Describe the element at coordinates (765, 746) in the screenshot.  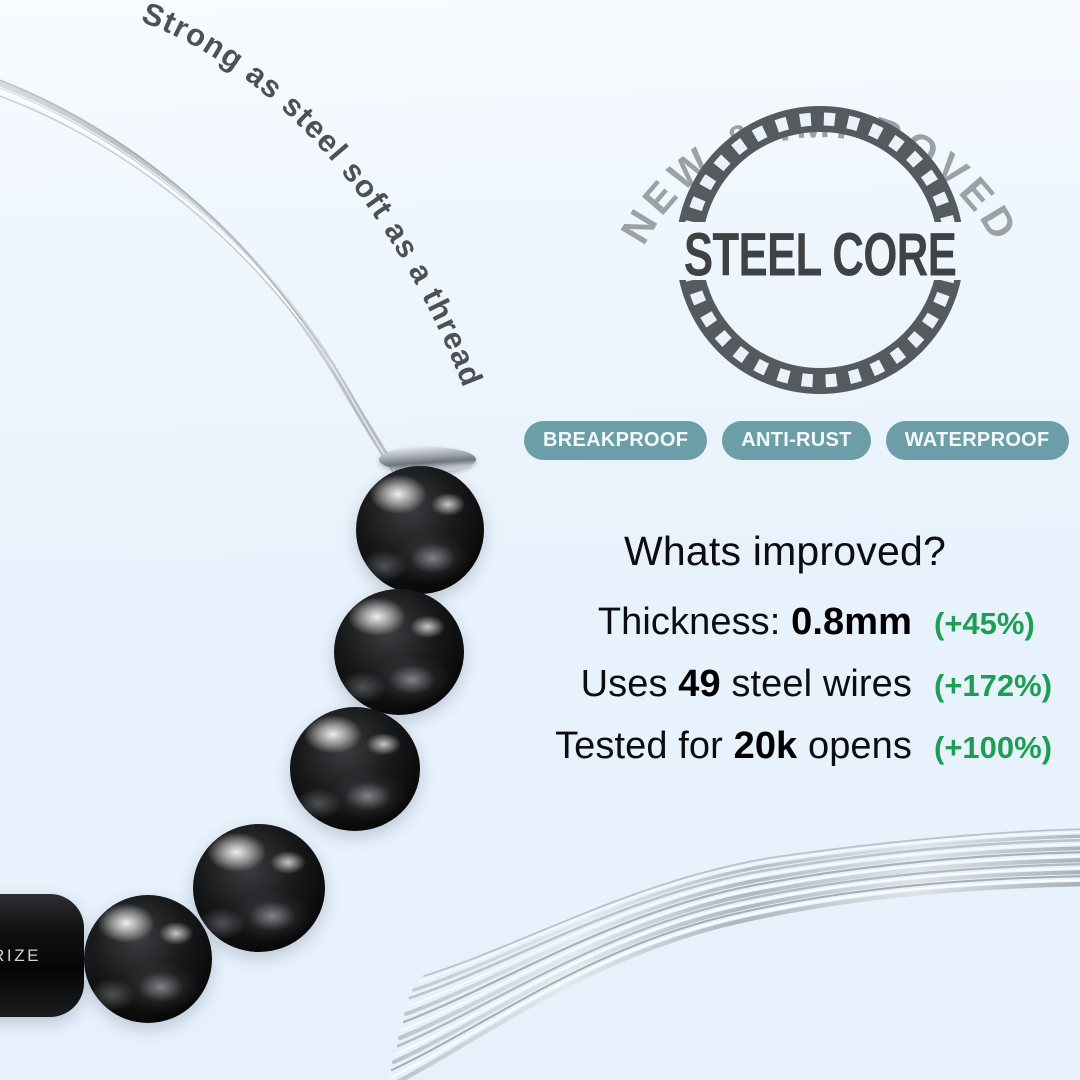
I see `opens-value: 20k` at that location.